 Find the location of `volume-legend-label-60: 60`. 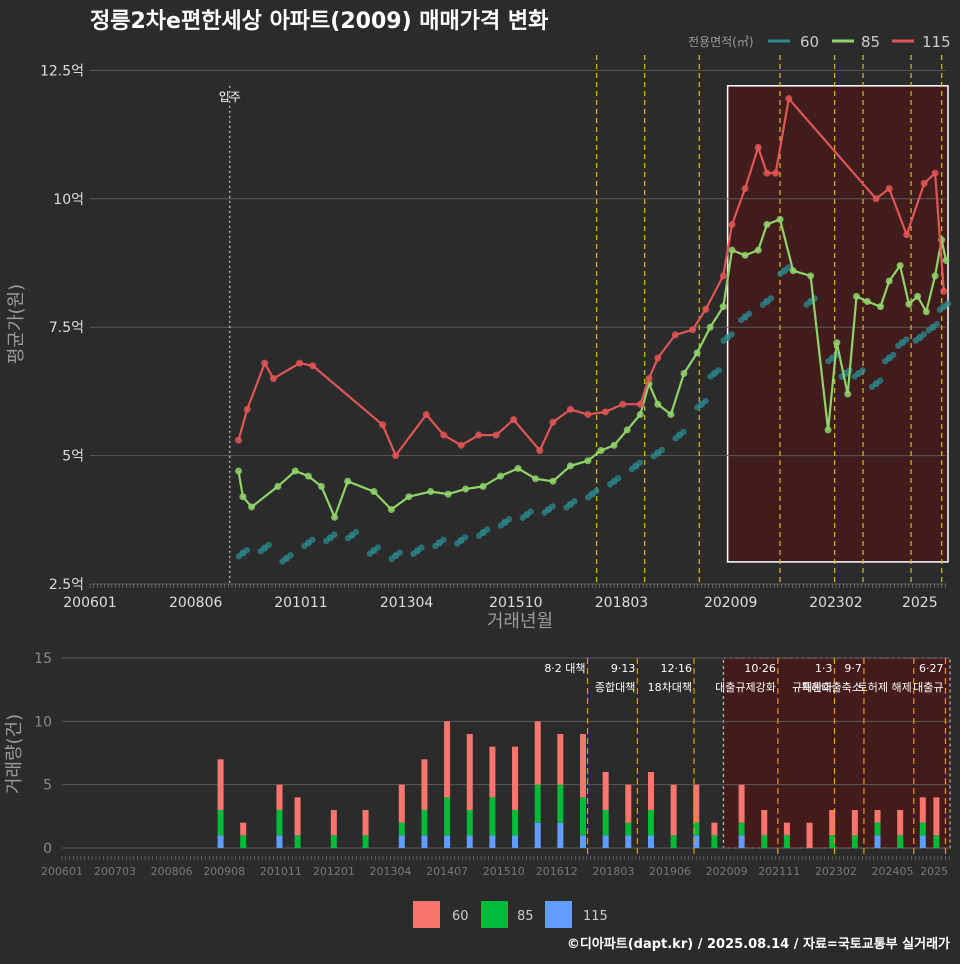

volume-legend-label-60: 60 is located at coordinates (460, 916).